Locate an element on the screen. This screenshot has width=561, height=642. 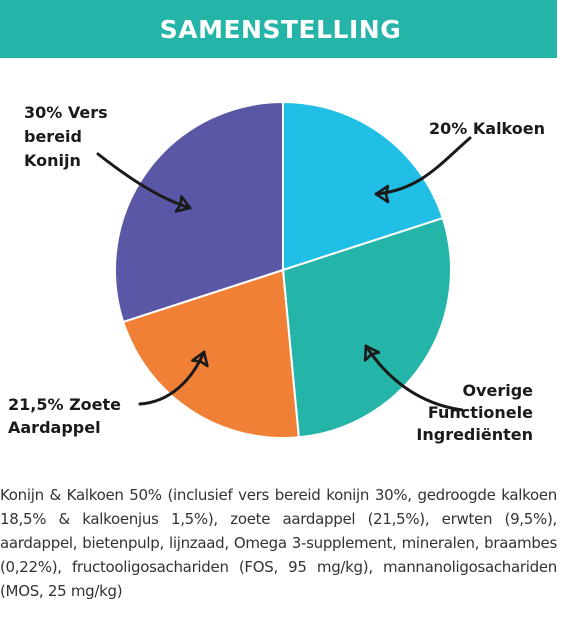
arrow-kalkoen is located at coordinates (423, 170).